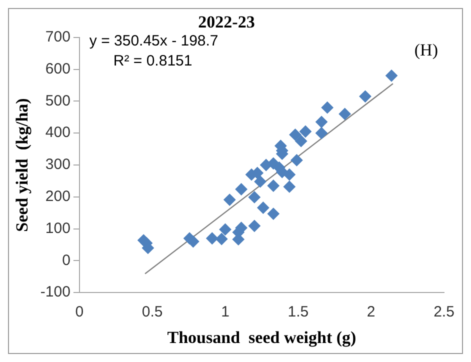  I want to click on y-tick-label: 100, so click(57, 228).